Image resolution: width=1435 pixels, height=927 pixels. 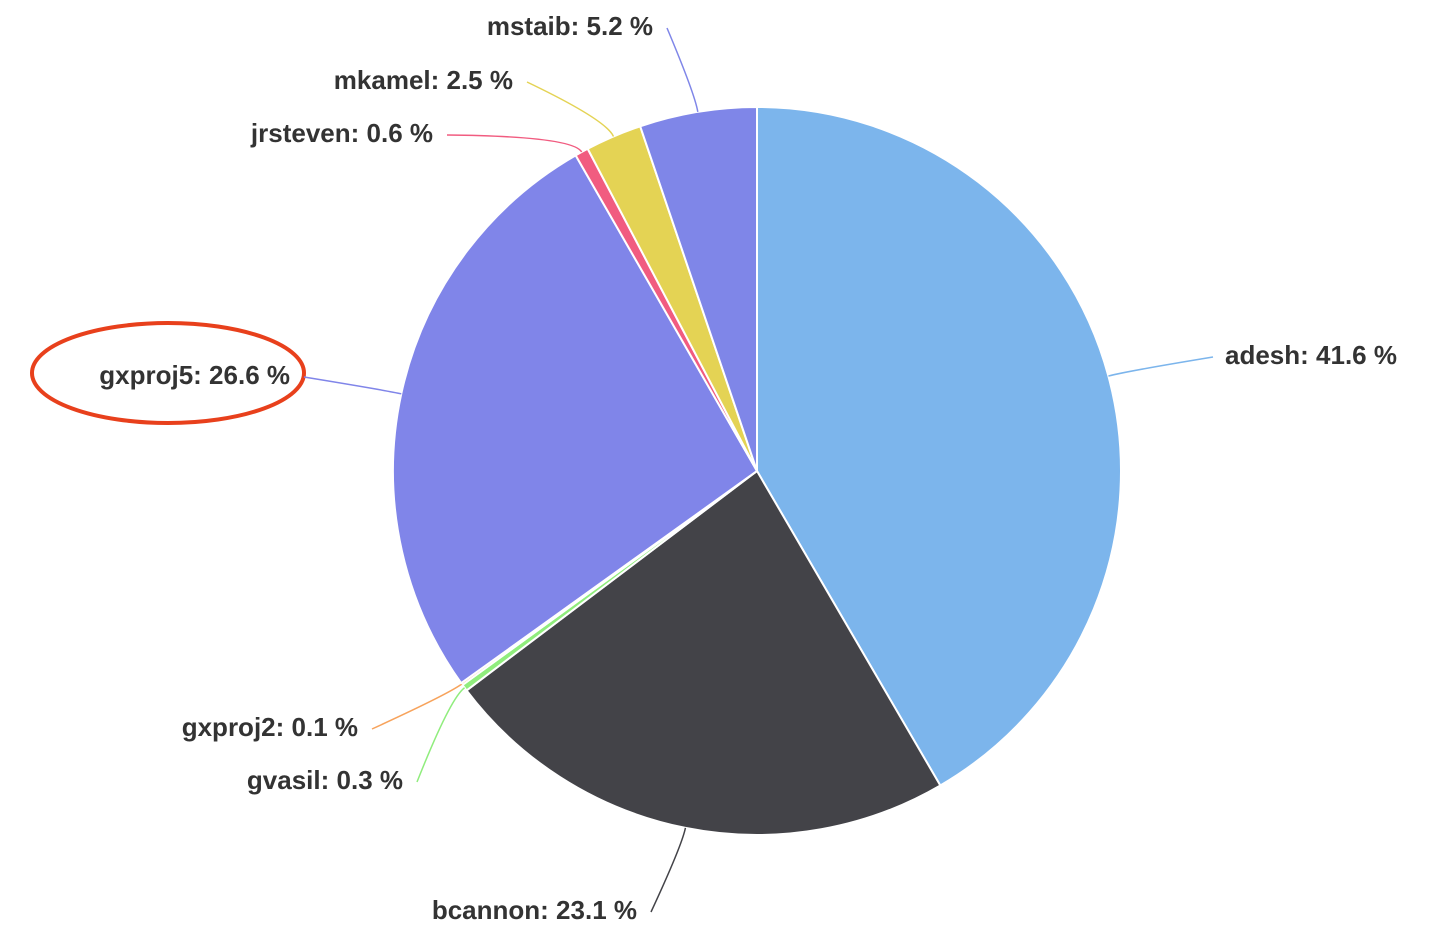 I want to click on data-label: gxproj5: 26.6 %, so click(x=194, y=375).